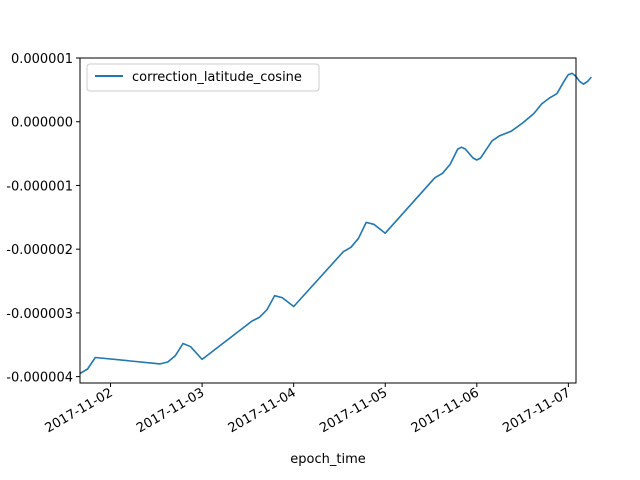  What do you see at coordinates (217, 77) in the screenshot?
I see `legend-label: correction_latitude_cosine` at bounding box center [217, 77].